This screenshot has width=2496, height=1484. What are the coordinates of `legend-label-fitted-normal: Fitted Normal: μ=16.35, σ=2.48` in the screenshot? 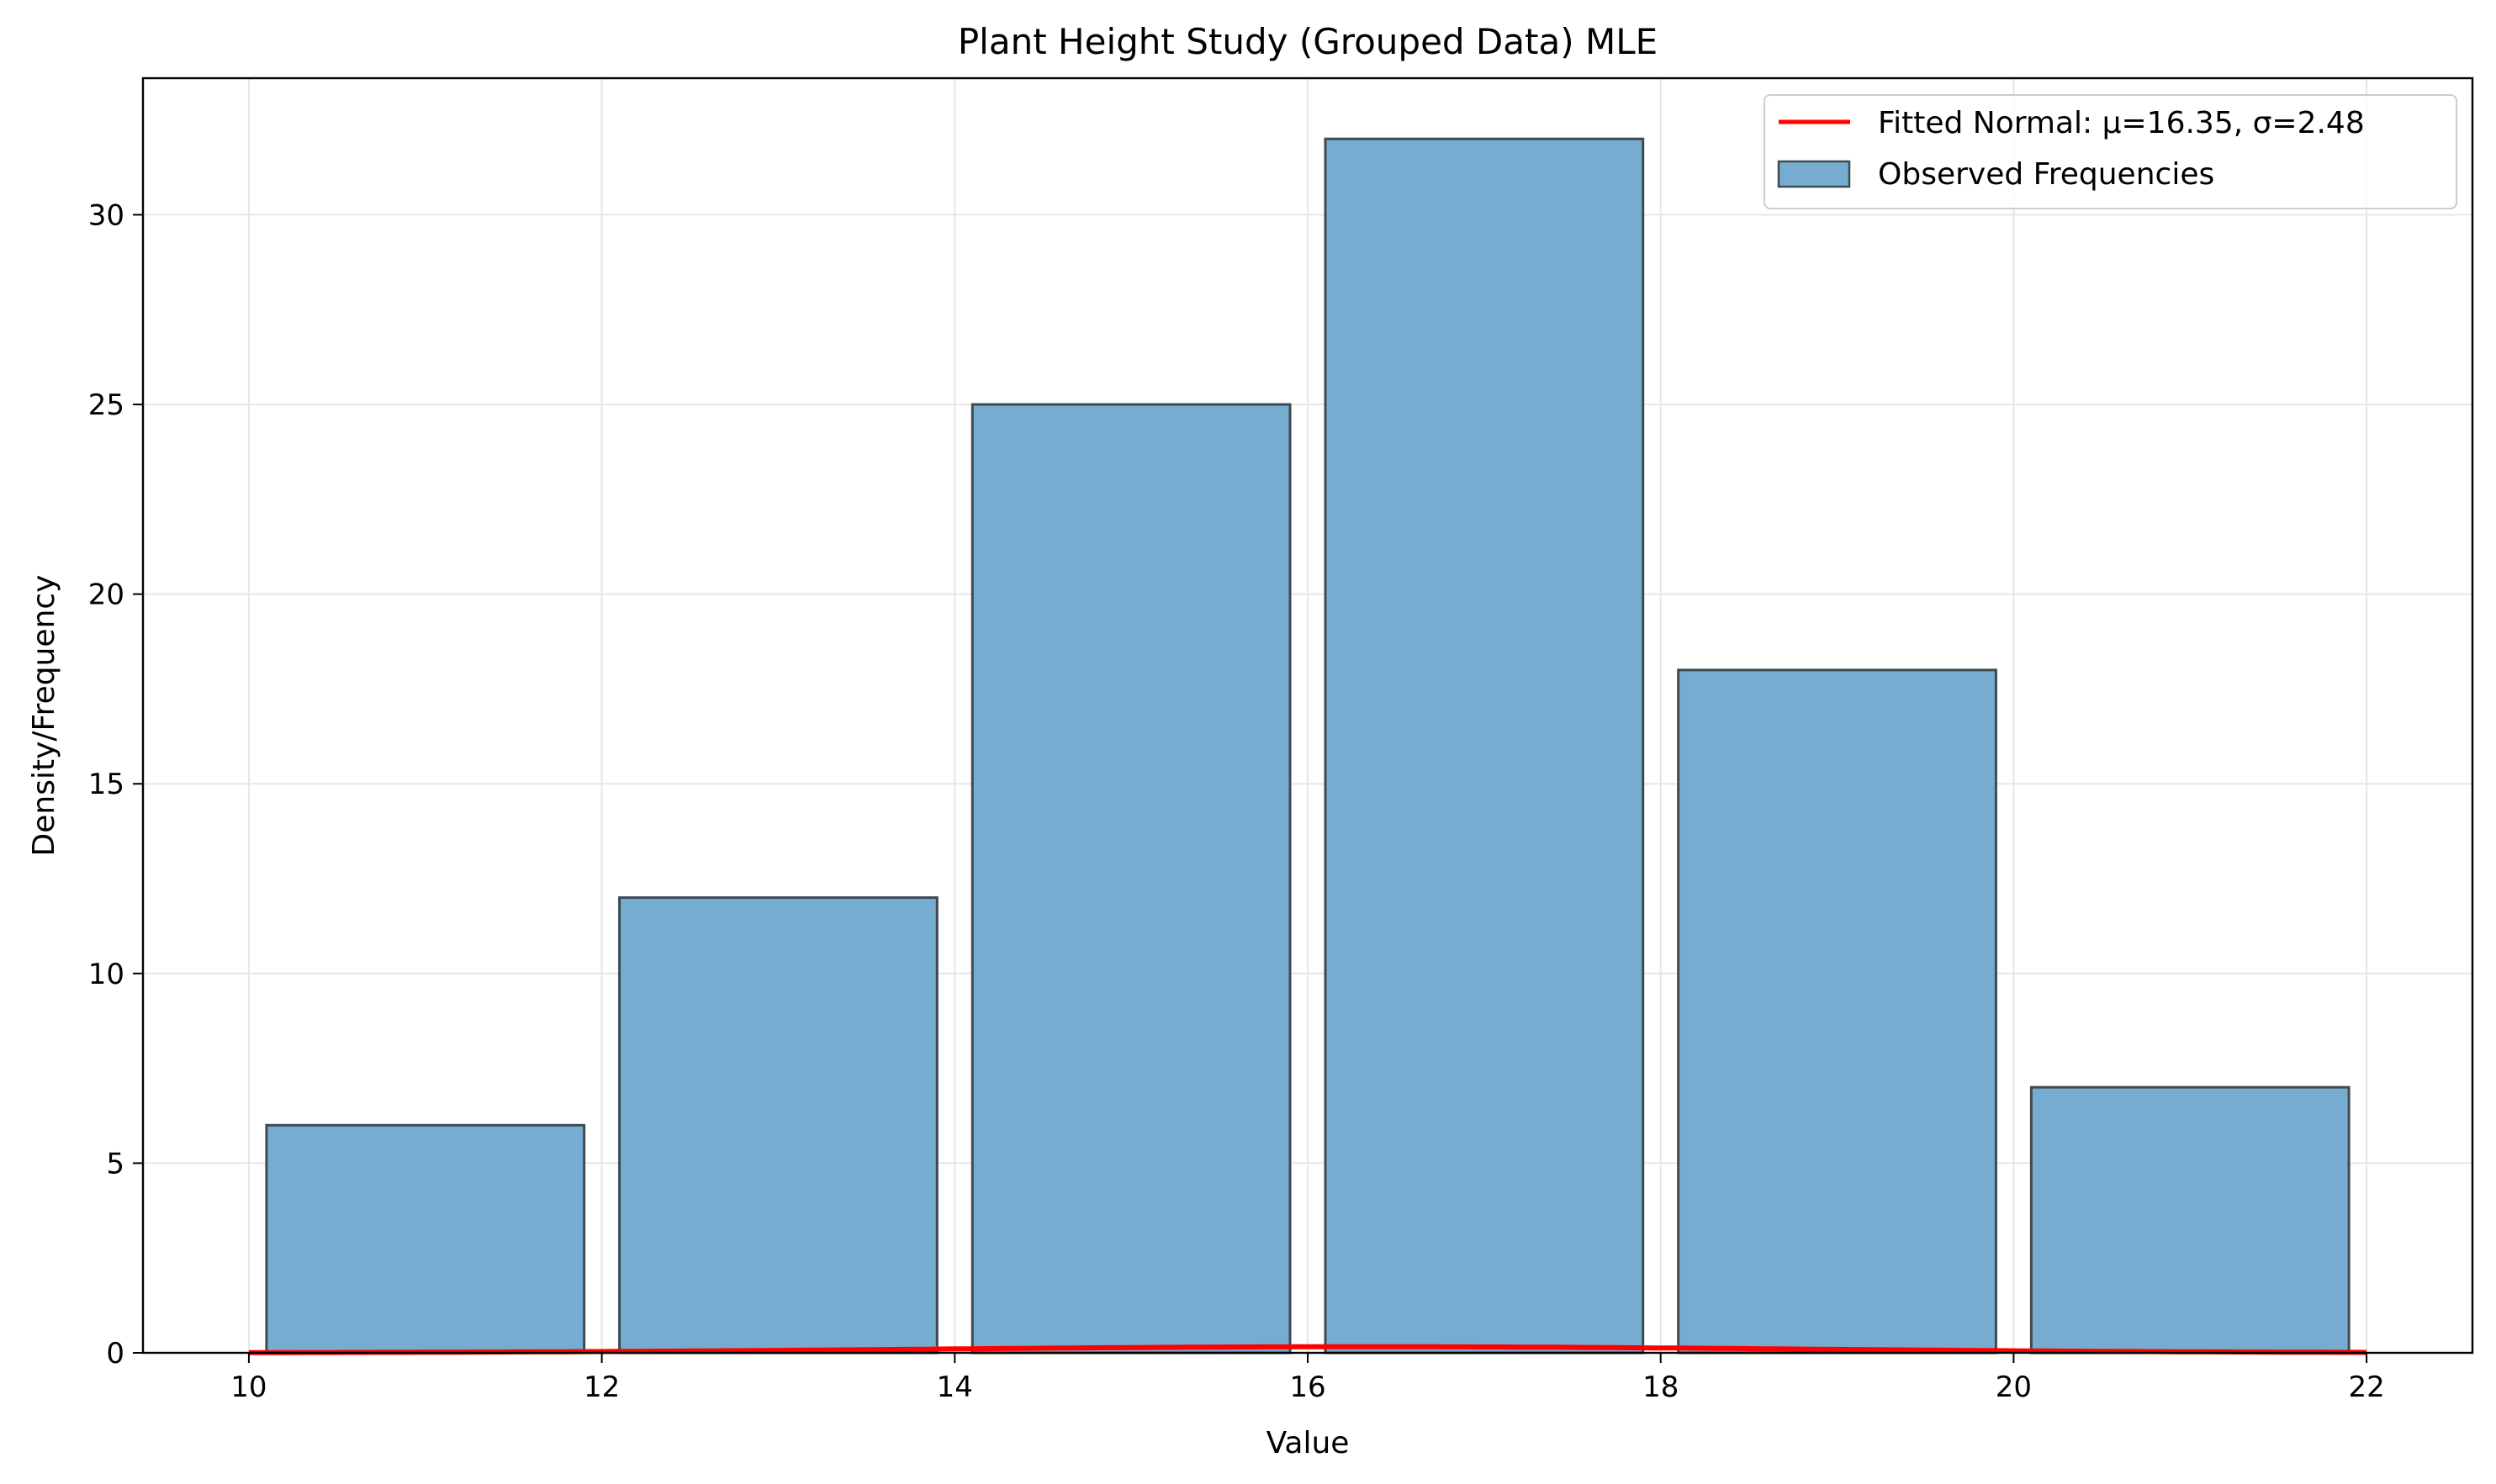 It's located at (2121, 123).